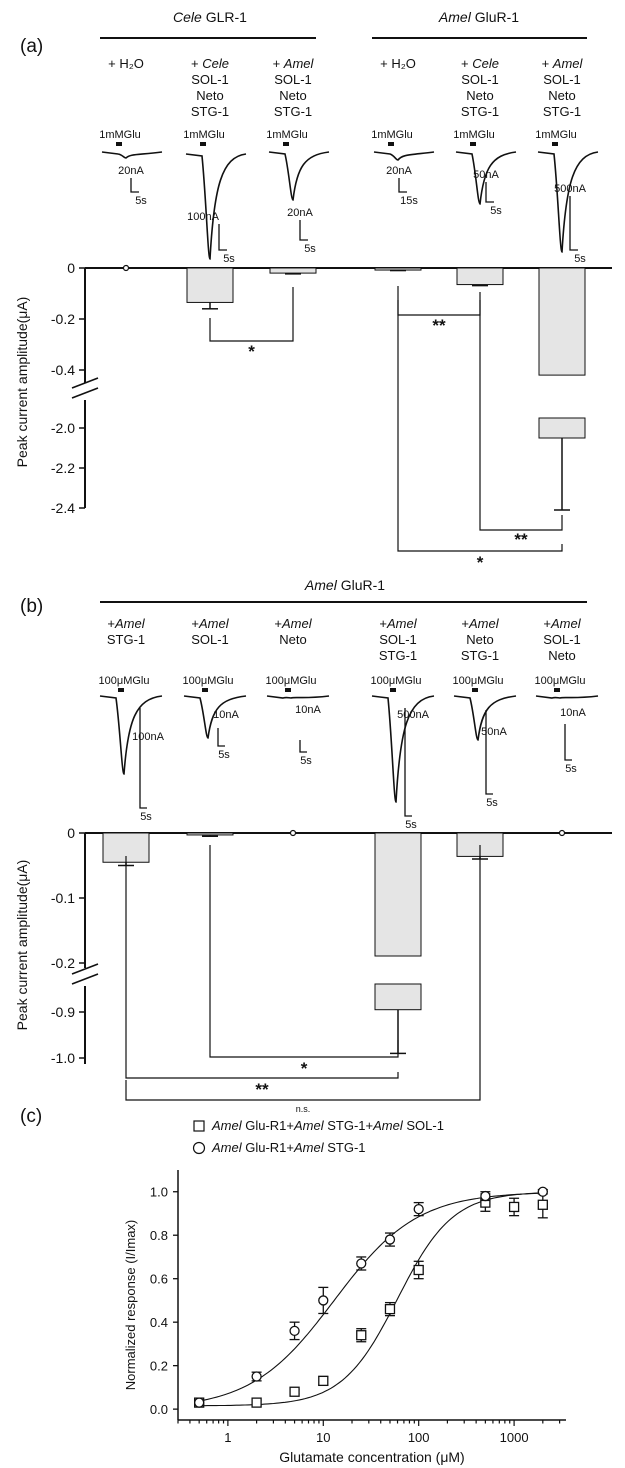  What do you see at coordinates (409, 201) in the screenshot?
I see `scale-time-label: 15s` at bounding box center [409, 201].